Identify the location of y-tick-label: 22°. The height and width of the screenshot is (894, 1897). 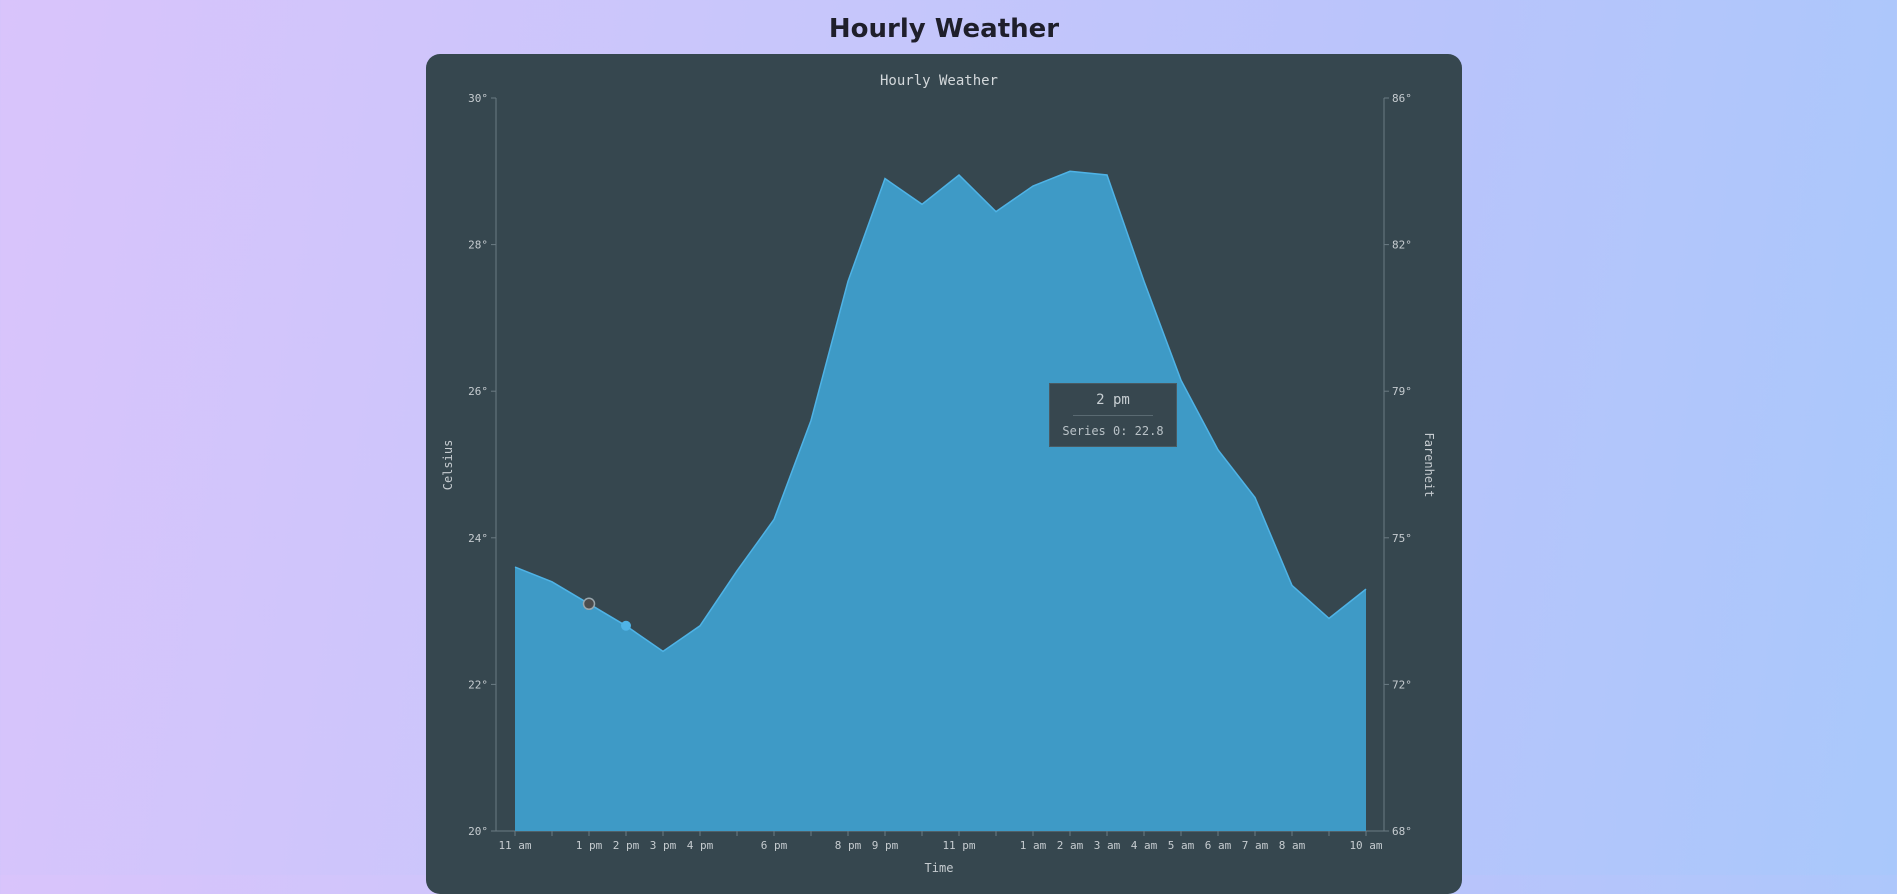
(478, 684).